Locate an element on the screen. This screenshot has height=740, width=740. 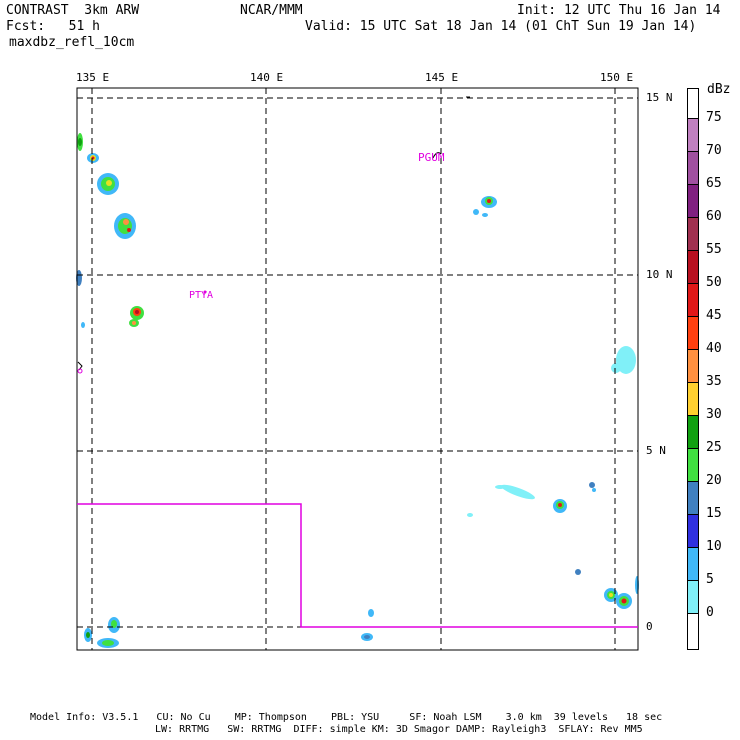
organization-label: NCAR/MMM is located at coordinates (271, 10).